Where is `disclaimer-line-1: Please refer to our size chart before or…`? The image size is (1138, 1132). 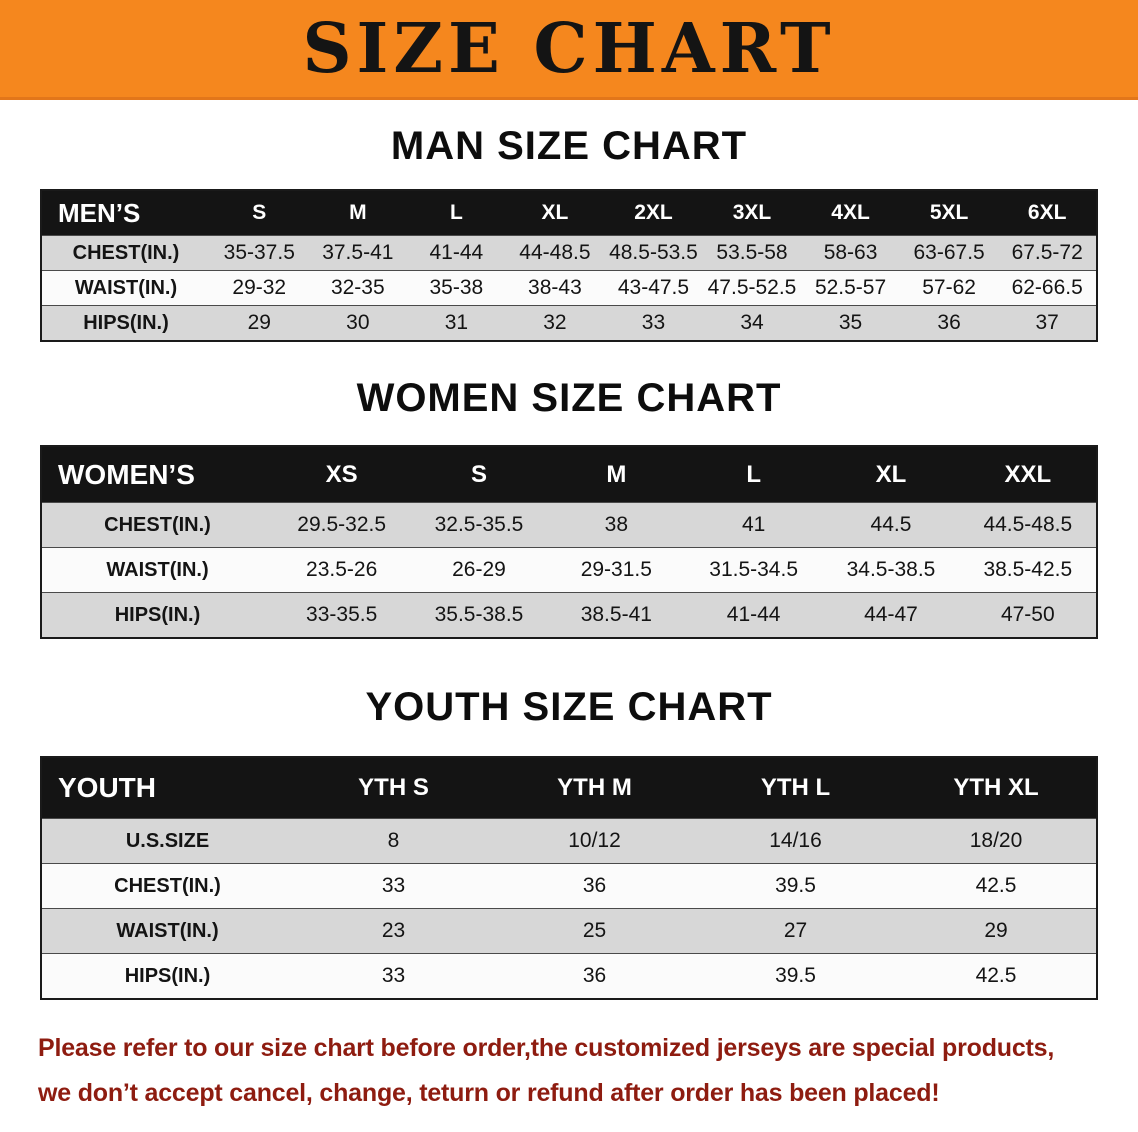
disclaimer-line-1: Please refer to our size chart before or… is located at coordinates (546, 1048).